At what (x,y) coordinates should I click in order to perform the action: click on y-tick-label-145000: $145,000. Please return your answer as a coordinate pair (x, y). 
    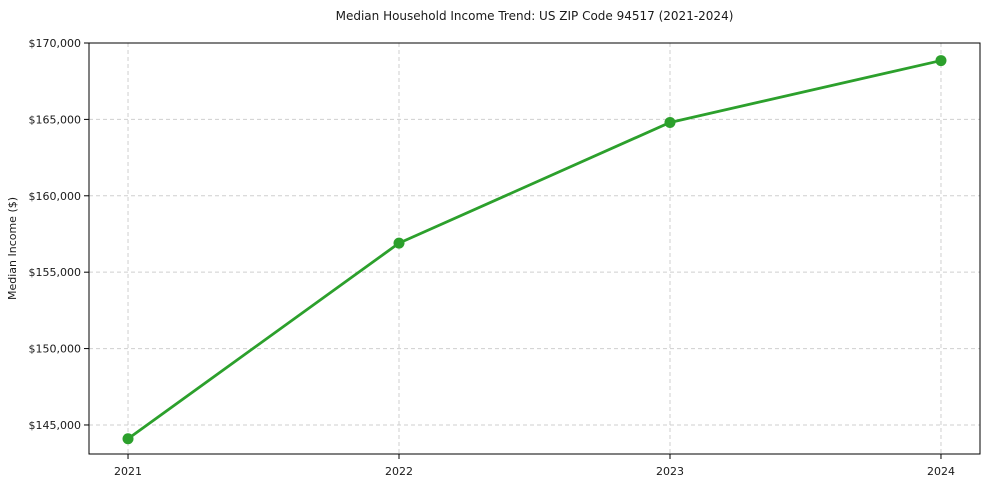
    Looking at the image, I should click on (55, 425).